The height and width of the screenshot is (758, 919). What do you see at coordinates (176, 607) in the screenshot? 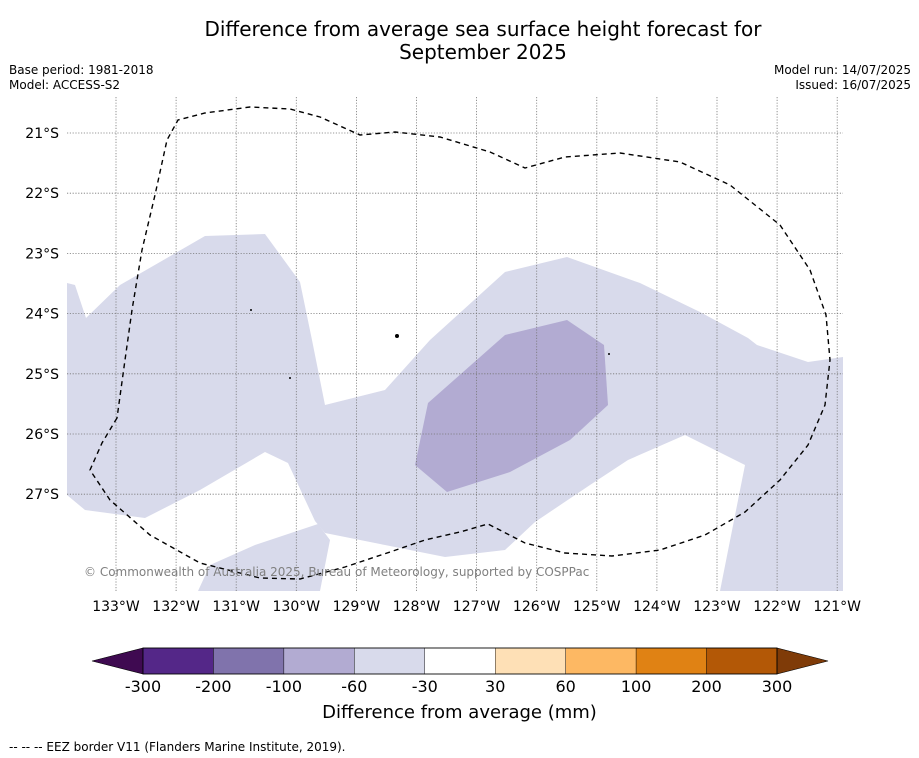
I see `longitude-label: 132°W` at bounding box center [176, 607].